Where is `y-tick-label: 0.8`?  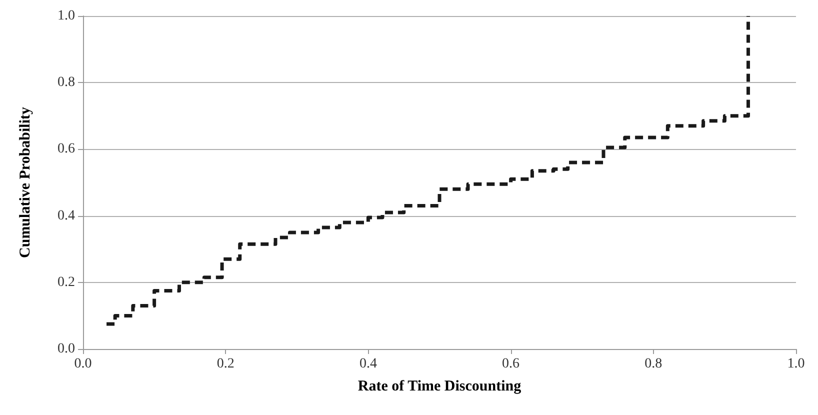 y-tick-label: 0.8 is located at coordinates (66, 82).